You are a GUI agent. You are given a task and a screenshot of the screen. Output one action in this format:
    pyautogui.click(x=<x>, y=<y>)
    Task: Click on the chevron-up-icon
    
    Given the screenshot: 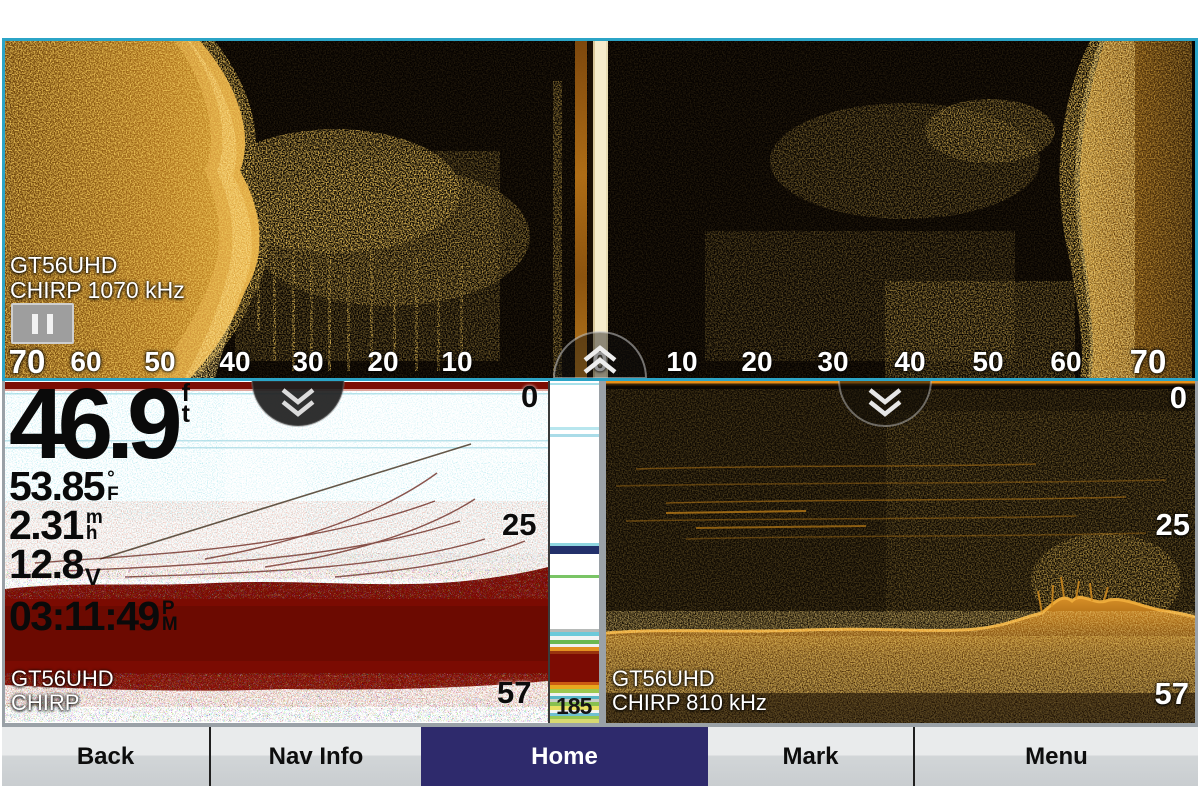 What is the action you would take?
    pyautogui.click(x=600, y=353)
    